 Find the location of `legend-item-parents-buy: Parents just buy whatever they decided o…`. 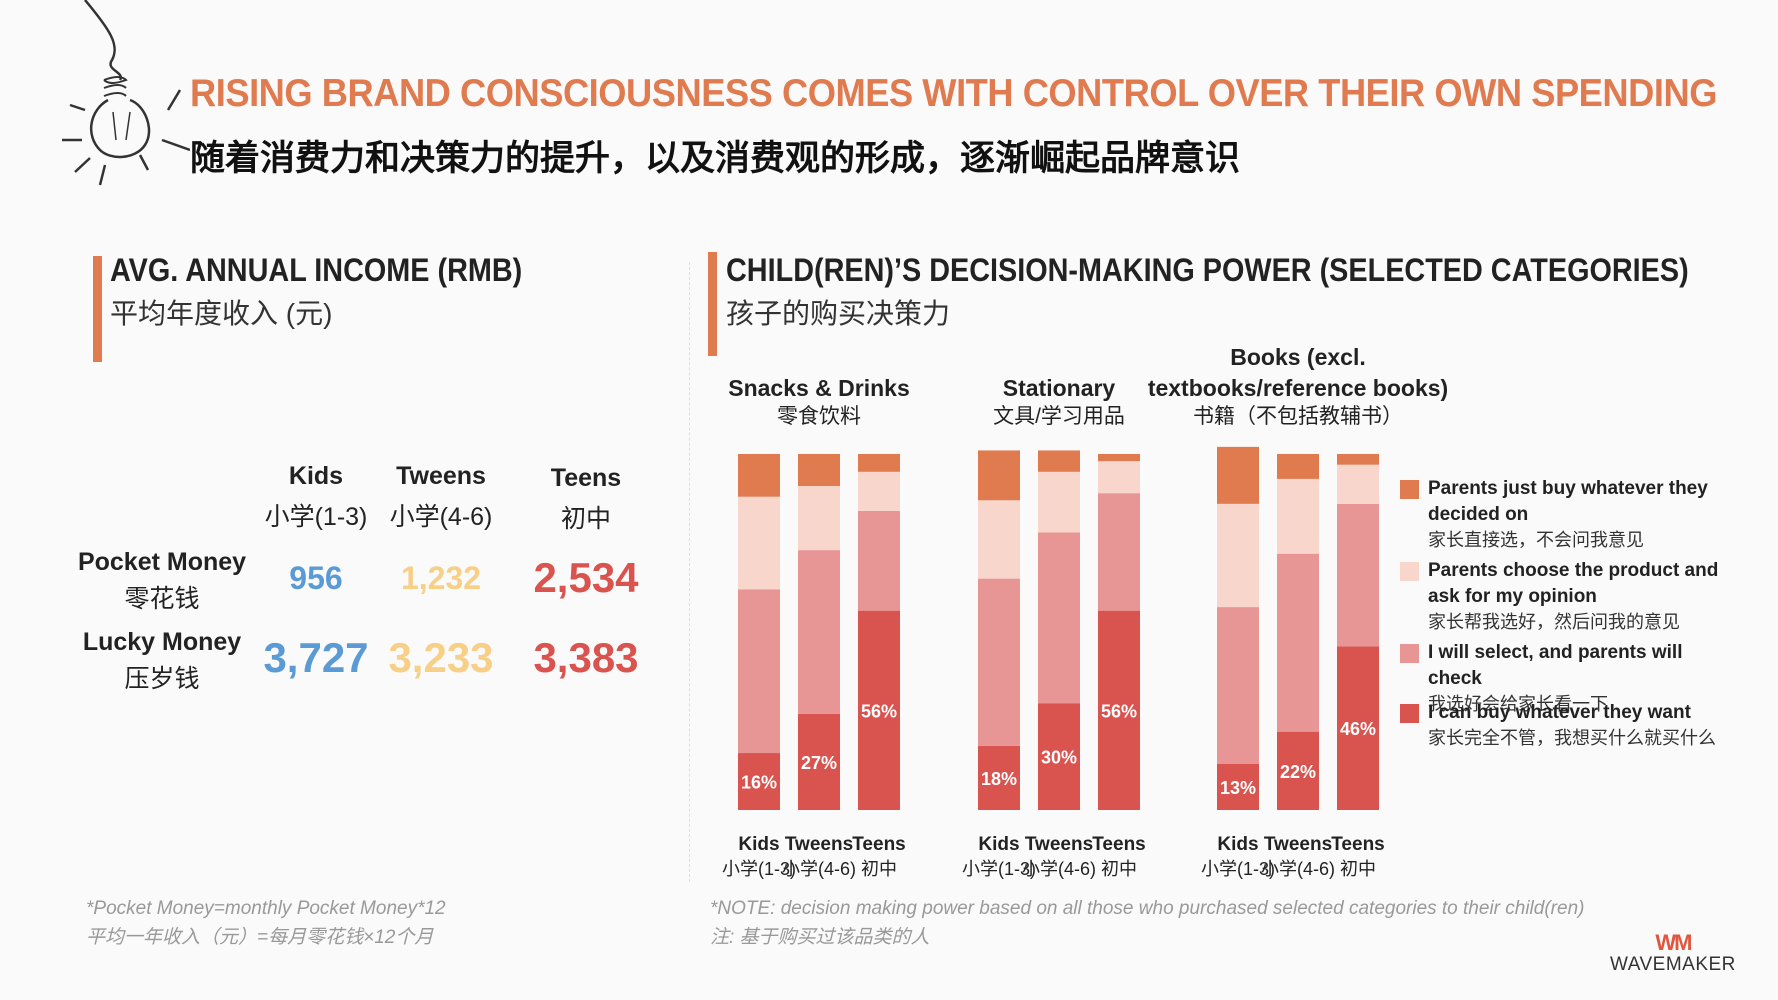

legend-item-parents-buy: Parents just buy whatever they decided o… is located at coordinates (1570, 514).